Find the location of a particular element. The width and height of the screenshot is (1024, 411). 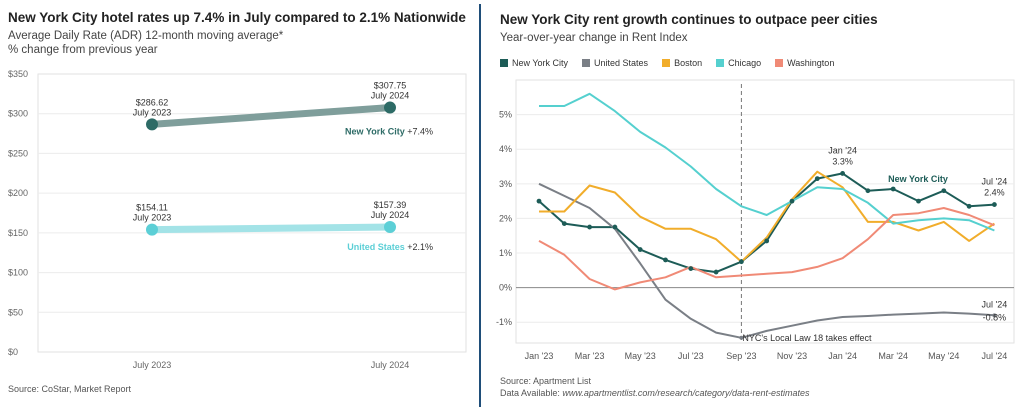

series-change: +2.1% is located at coordinates (420, 247).